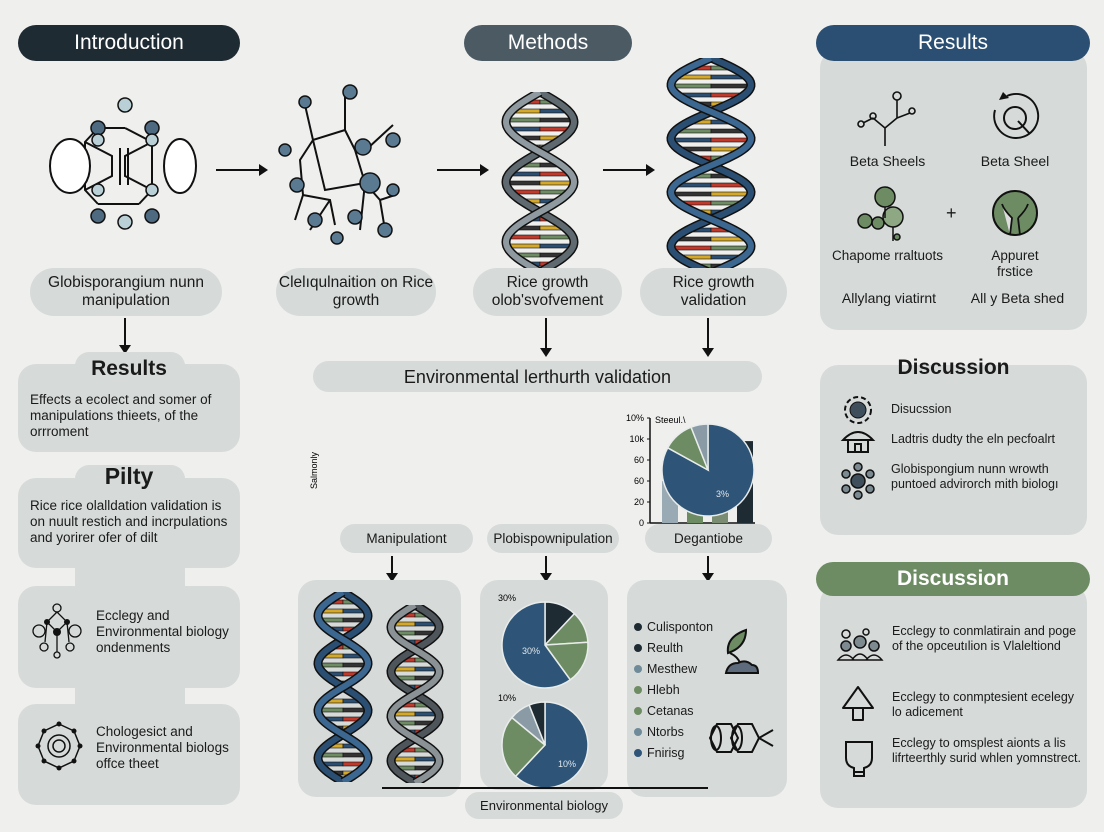  What do you see at coordinates (635, 418) in the screenshot?
I see `y-tick-label: 10%` at bounding box center [635, 418].